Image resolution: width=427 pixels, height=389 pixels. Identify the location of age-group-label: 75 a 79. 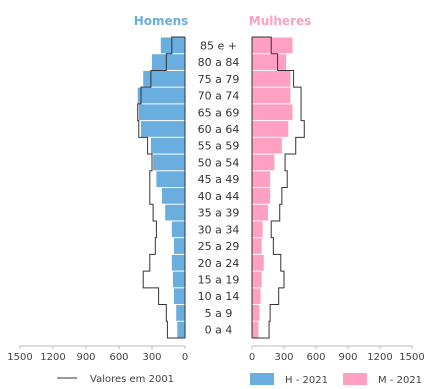
(219, 79).